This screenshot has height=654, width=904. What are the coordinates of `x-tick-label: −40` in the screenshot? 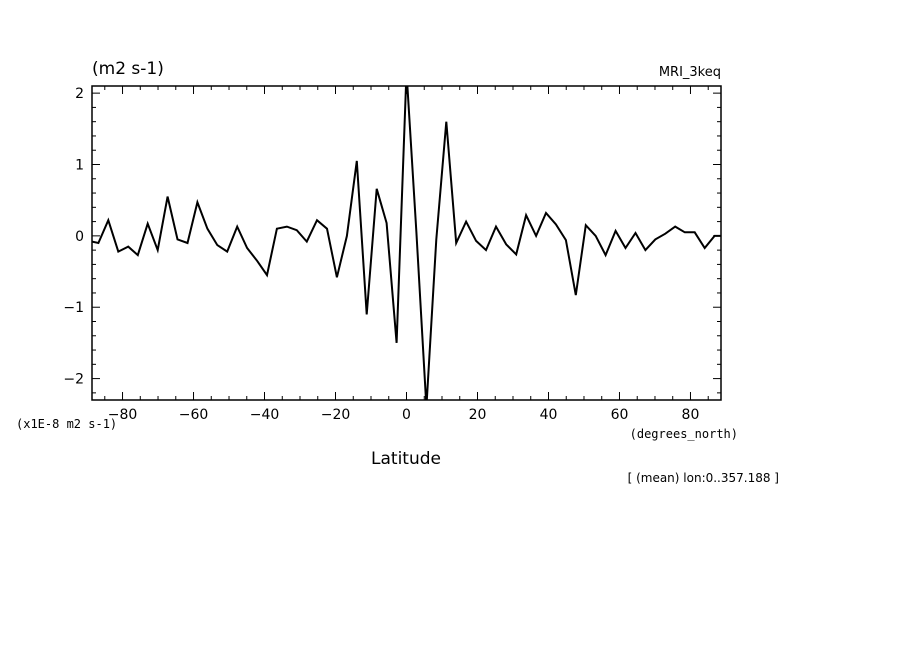 It's located at (265, 415).